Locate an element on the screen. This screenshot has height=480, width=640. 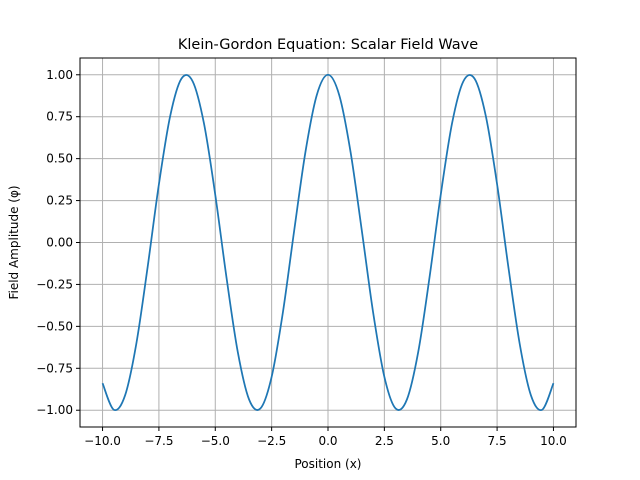
x-tick-label: −10.0 is located at coordinates (102, 441).